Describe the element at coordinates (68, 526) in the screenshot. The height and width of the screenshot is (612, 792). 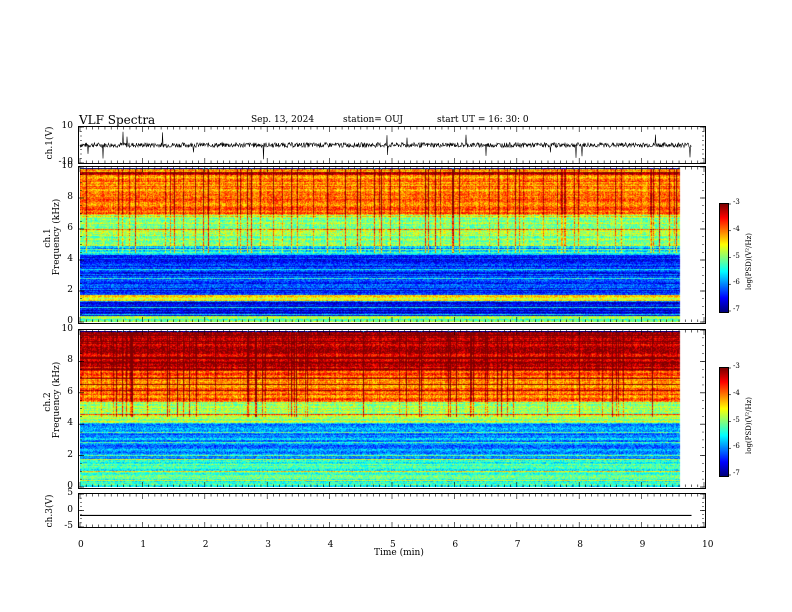
I see `y-tick-label--5: -5` at that location.